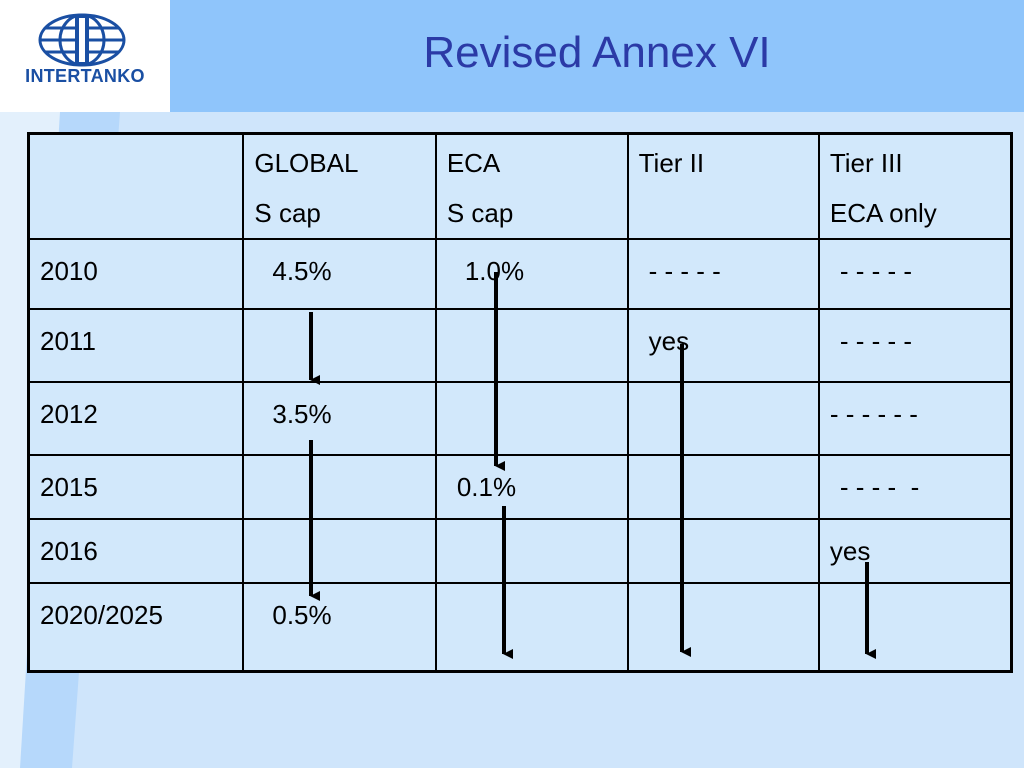 This screenshot has width=1024, height=768. Describe the element at coordinates (339, 274) in the screenshot. I see `cell-global: 4.5%` at that location.